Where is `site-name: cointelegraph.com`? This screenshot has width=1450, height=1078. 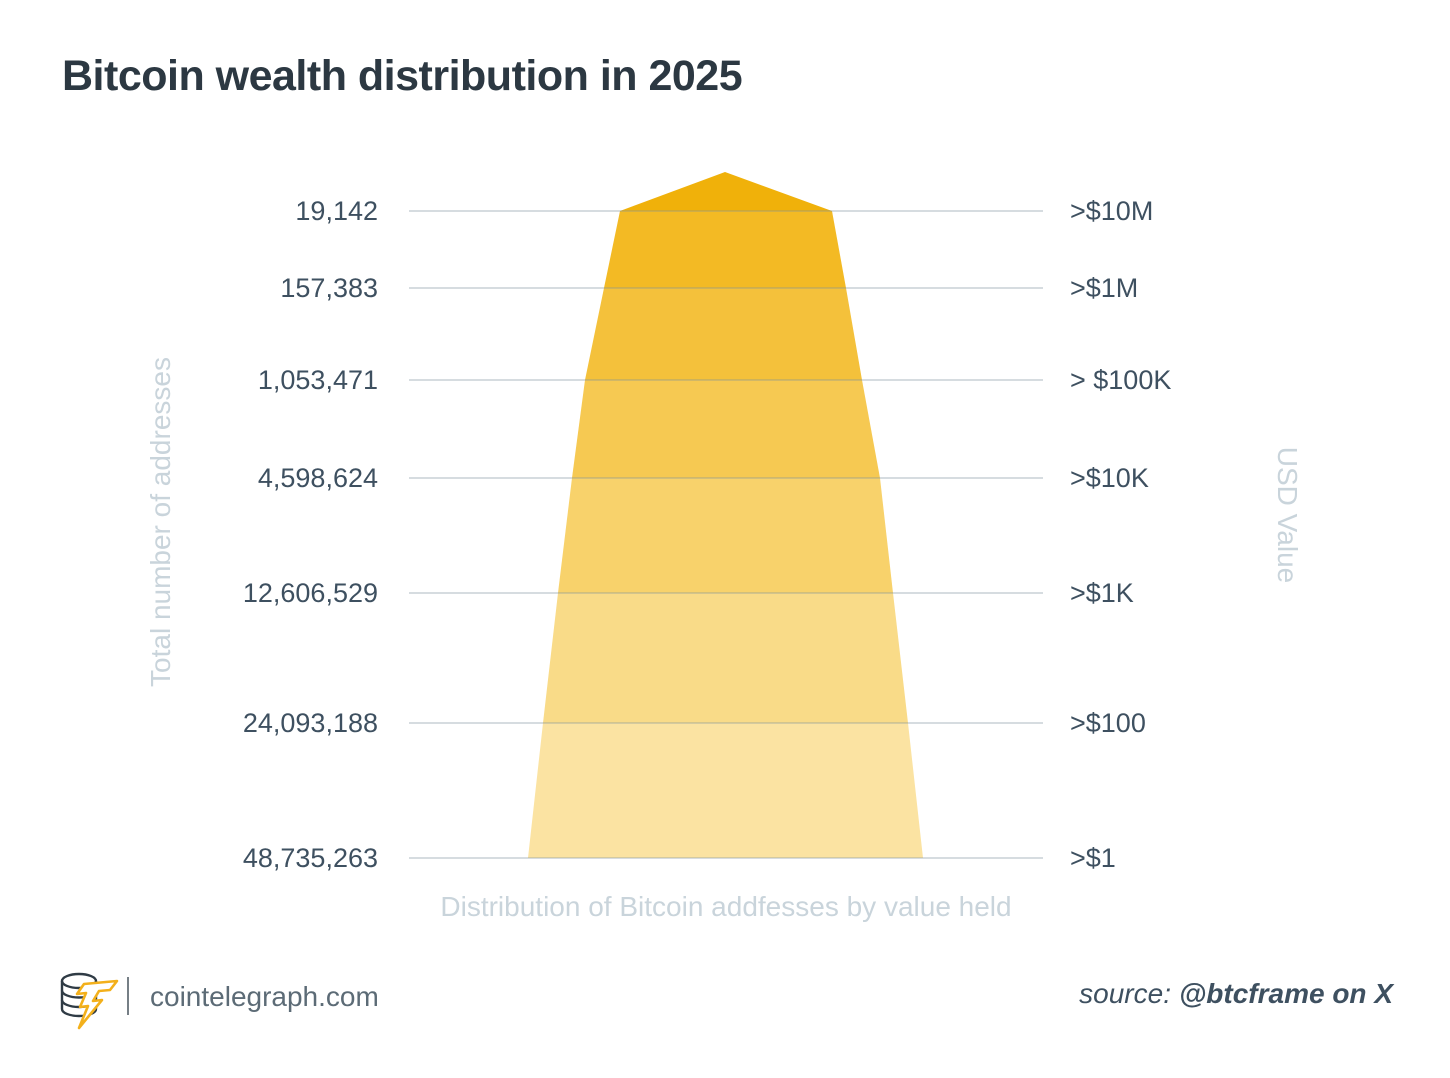
site-name: cointelegraph.com is located at coordinates (264, 996).